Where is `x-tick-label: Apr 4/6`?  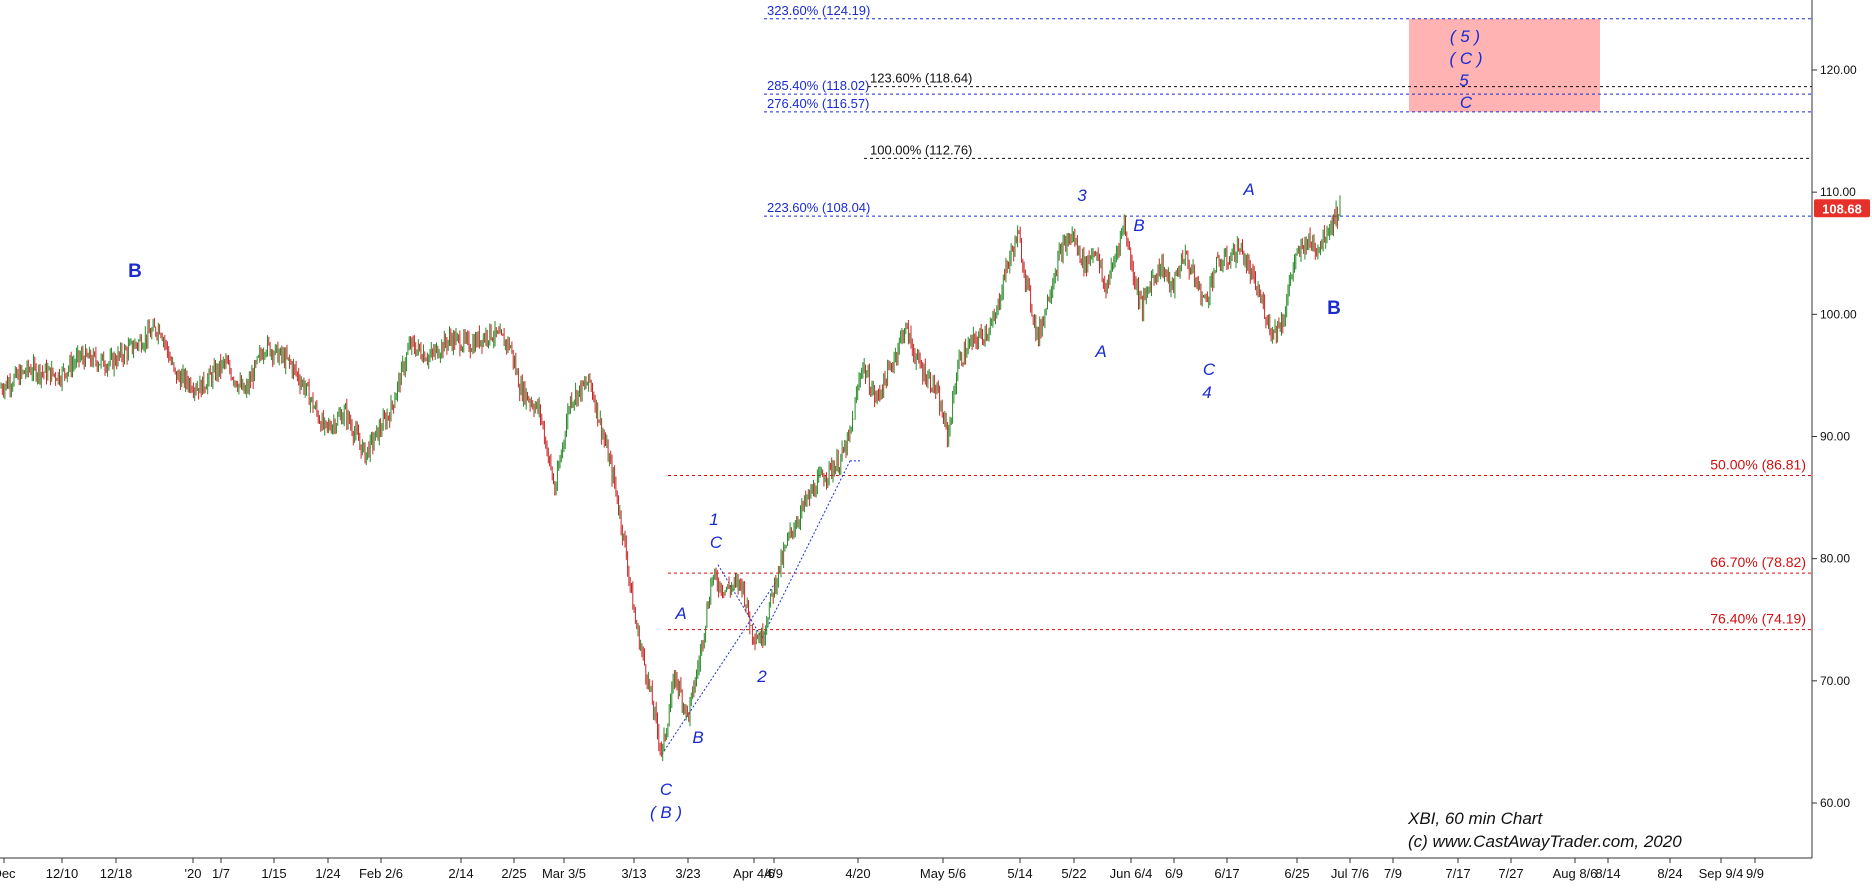
x-tick-label: Apr 4/6 is located at coordinates (754, 873).